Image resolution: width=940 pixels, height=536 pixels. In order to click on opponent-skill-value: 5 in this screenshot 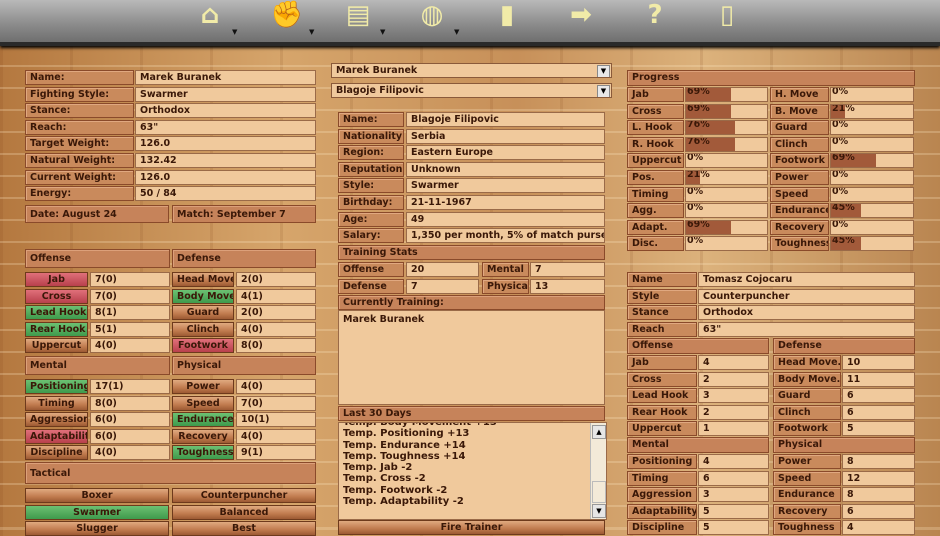, I will do `click(733, 511)`.